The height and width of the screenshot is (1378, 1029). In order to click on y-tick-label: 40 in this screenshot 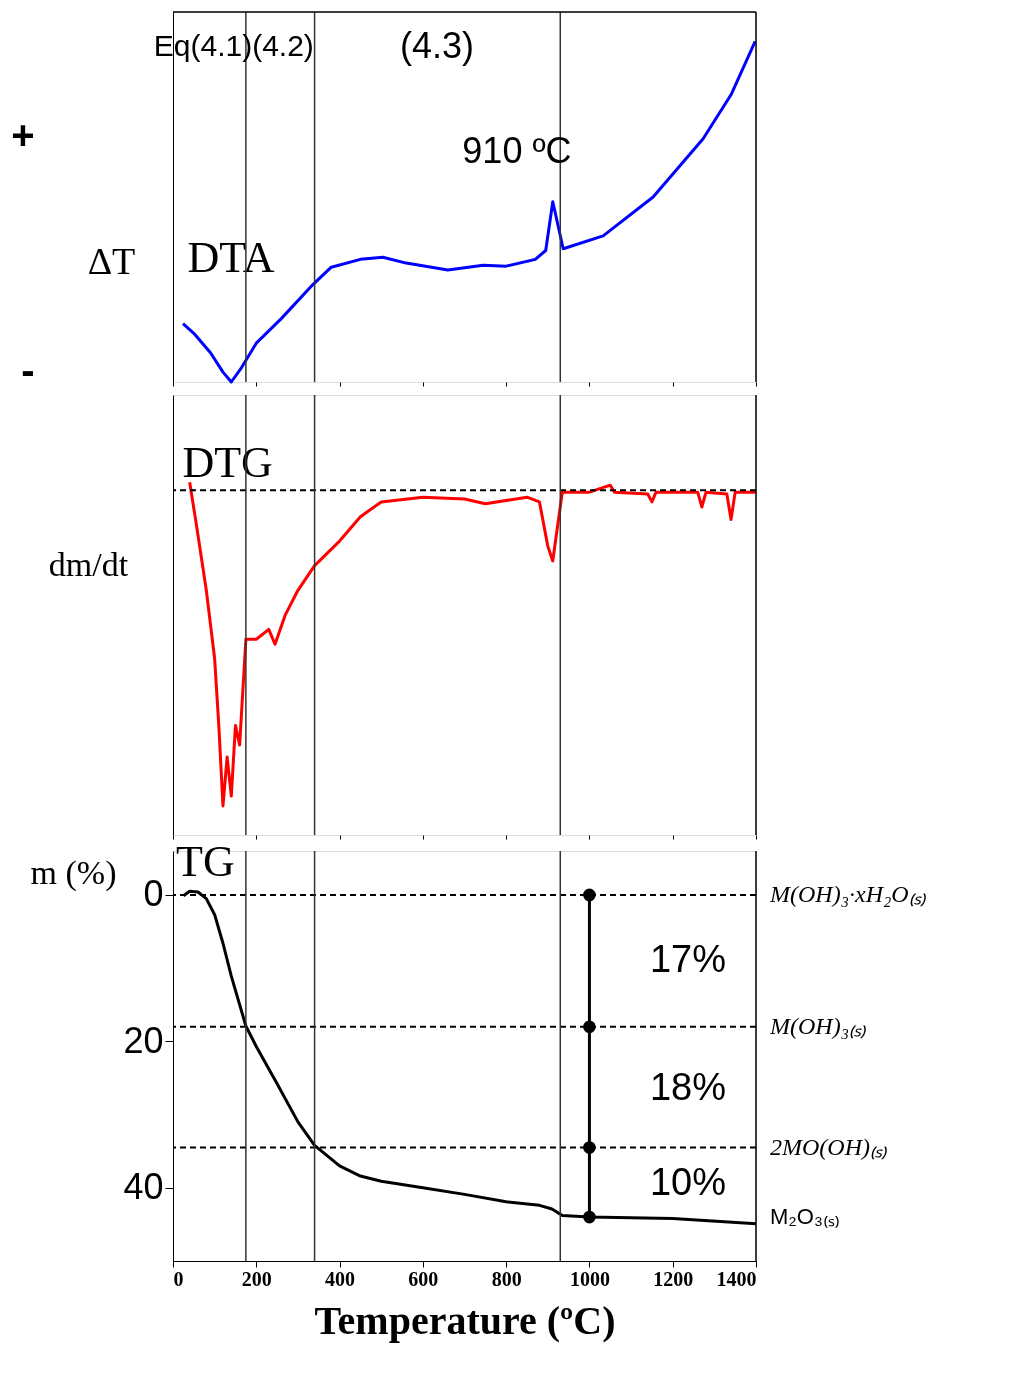, I will do `click(143, 1187)`.